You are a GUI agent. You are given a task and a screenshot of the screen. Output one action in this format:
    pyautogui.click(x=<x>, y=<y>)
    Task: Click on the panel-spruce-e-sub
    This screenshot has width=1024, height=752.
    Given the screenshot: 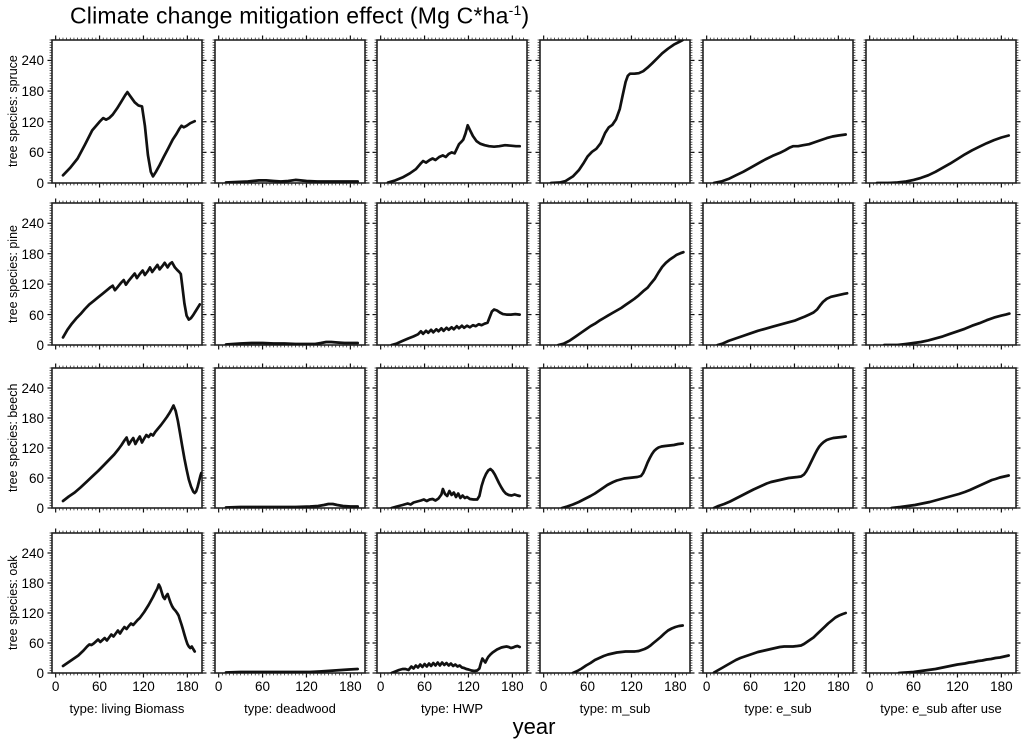 What is the action you would take?
    pyautogui.click(x=778, y=111)
    